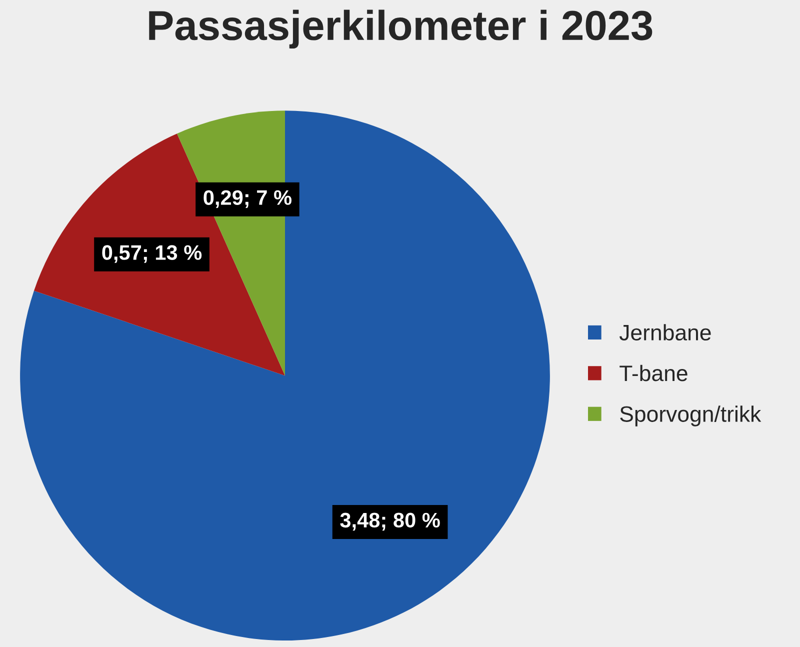 This screenshot has width=800, height=647. I want to click on legend-label: Sporvogn/trikk, so click(691, 416).